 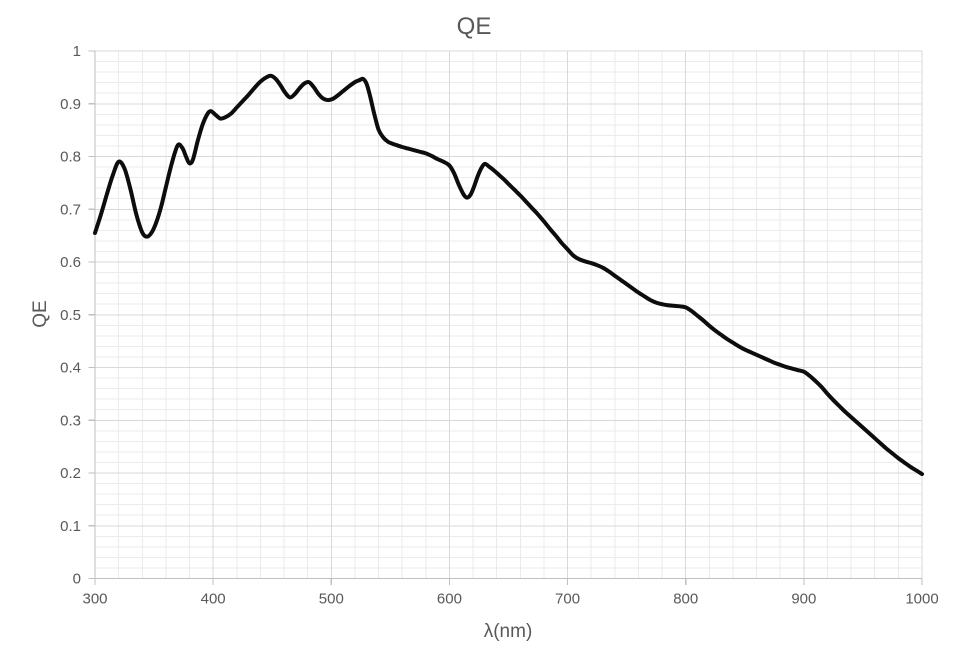 What do you see at coordinates (331, 599) in the screenshot?
I see `x-tick-label: 500` at bounding box center [331, 599].